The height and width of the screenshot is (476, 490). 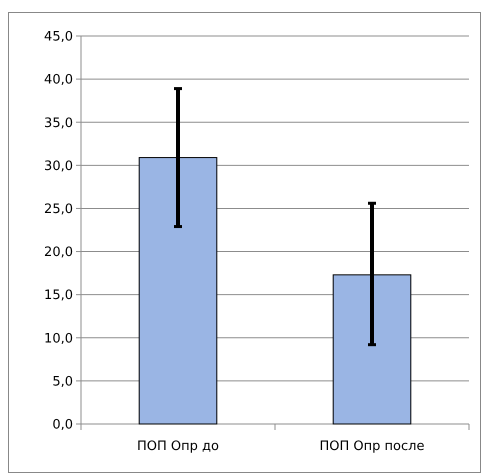 What do you see at coordinates (58, 338) in the screenshot?
I see `y-tick-label: 10,0` at bounding box center [58, 338].